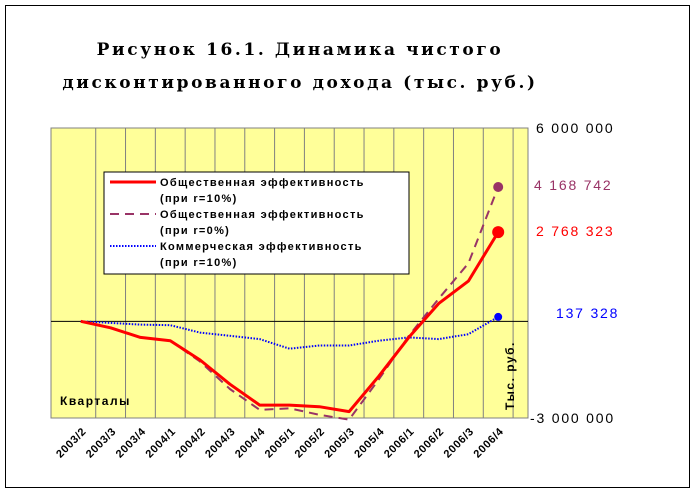 This screenshot has width=700, height=494. I want to click on series-line-dotted, so click(289, 333).